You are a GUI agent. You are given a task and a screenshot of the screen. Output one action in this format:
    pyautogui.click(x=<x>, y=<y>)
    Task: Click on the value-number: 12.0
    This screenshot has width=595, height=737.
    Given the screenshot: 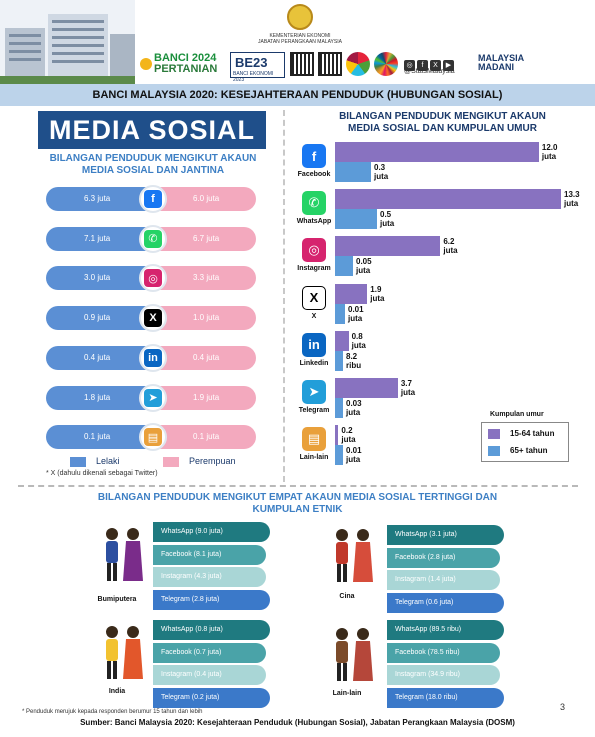 What is the action you would take?
    pyautogui.click(x=549, y=147)
    